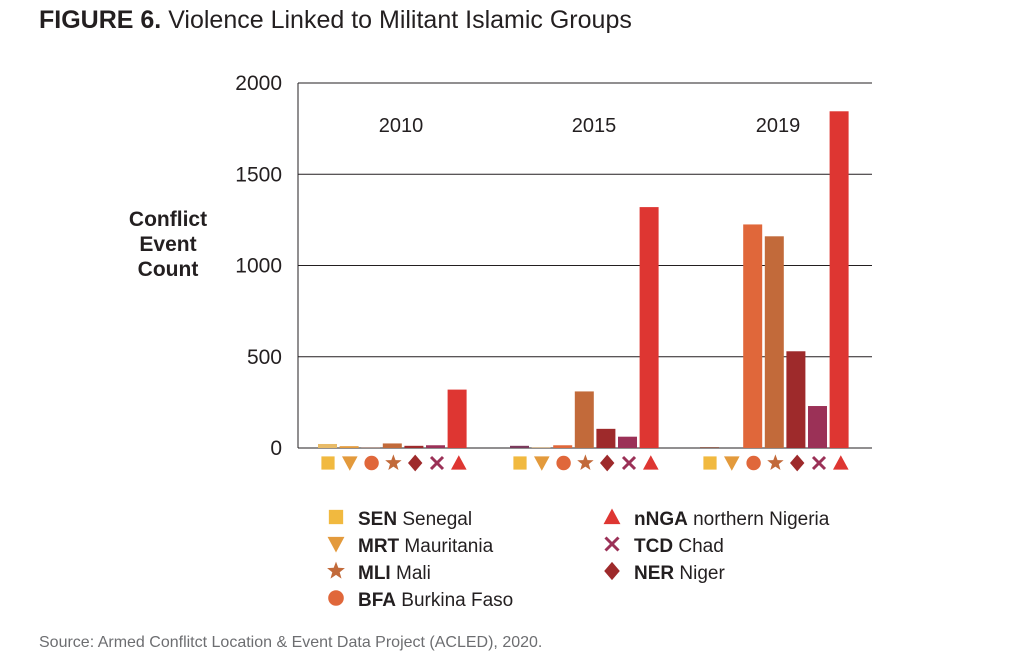 The image size is (1024, 668). Describe the element at coordinates (709, 447) in the screenshot. I see `bar-extra-2019` at that location.